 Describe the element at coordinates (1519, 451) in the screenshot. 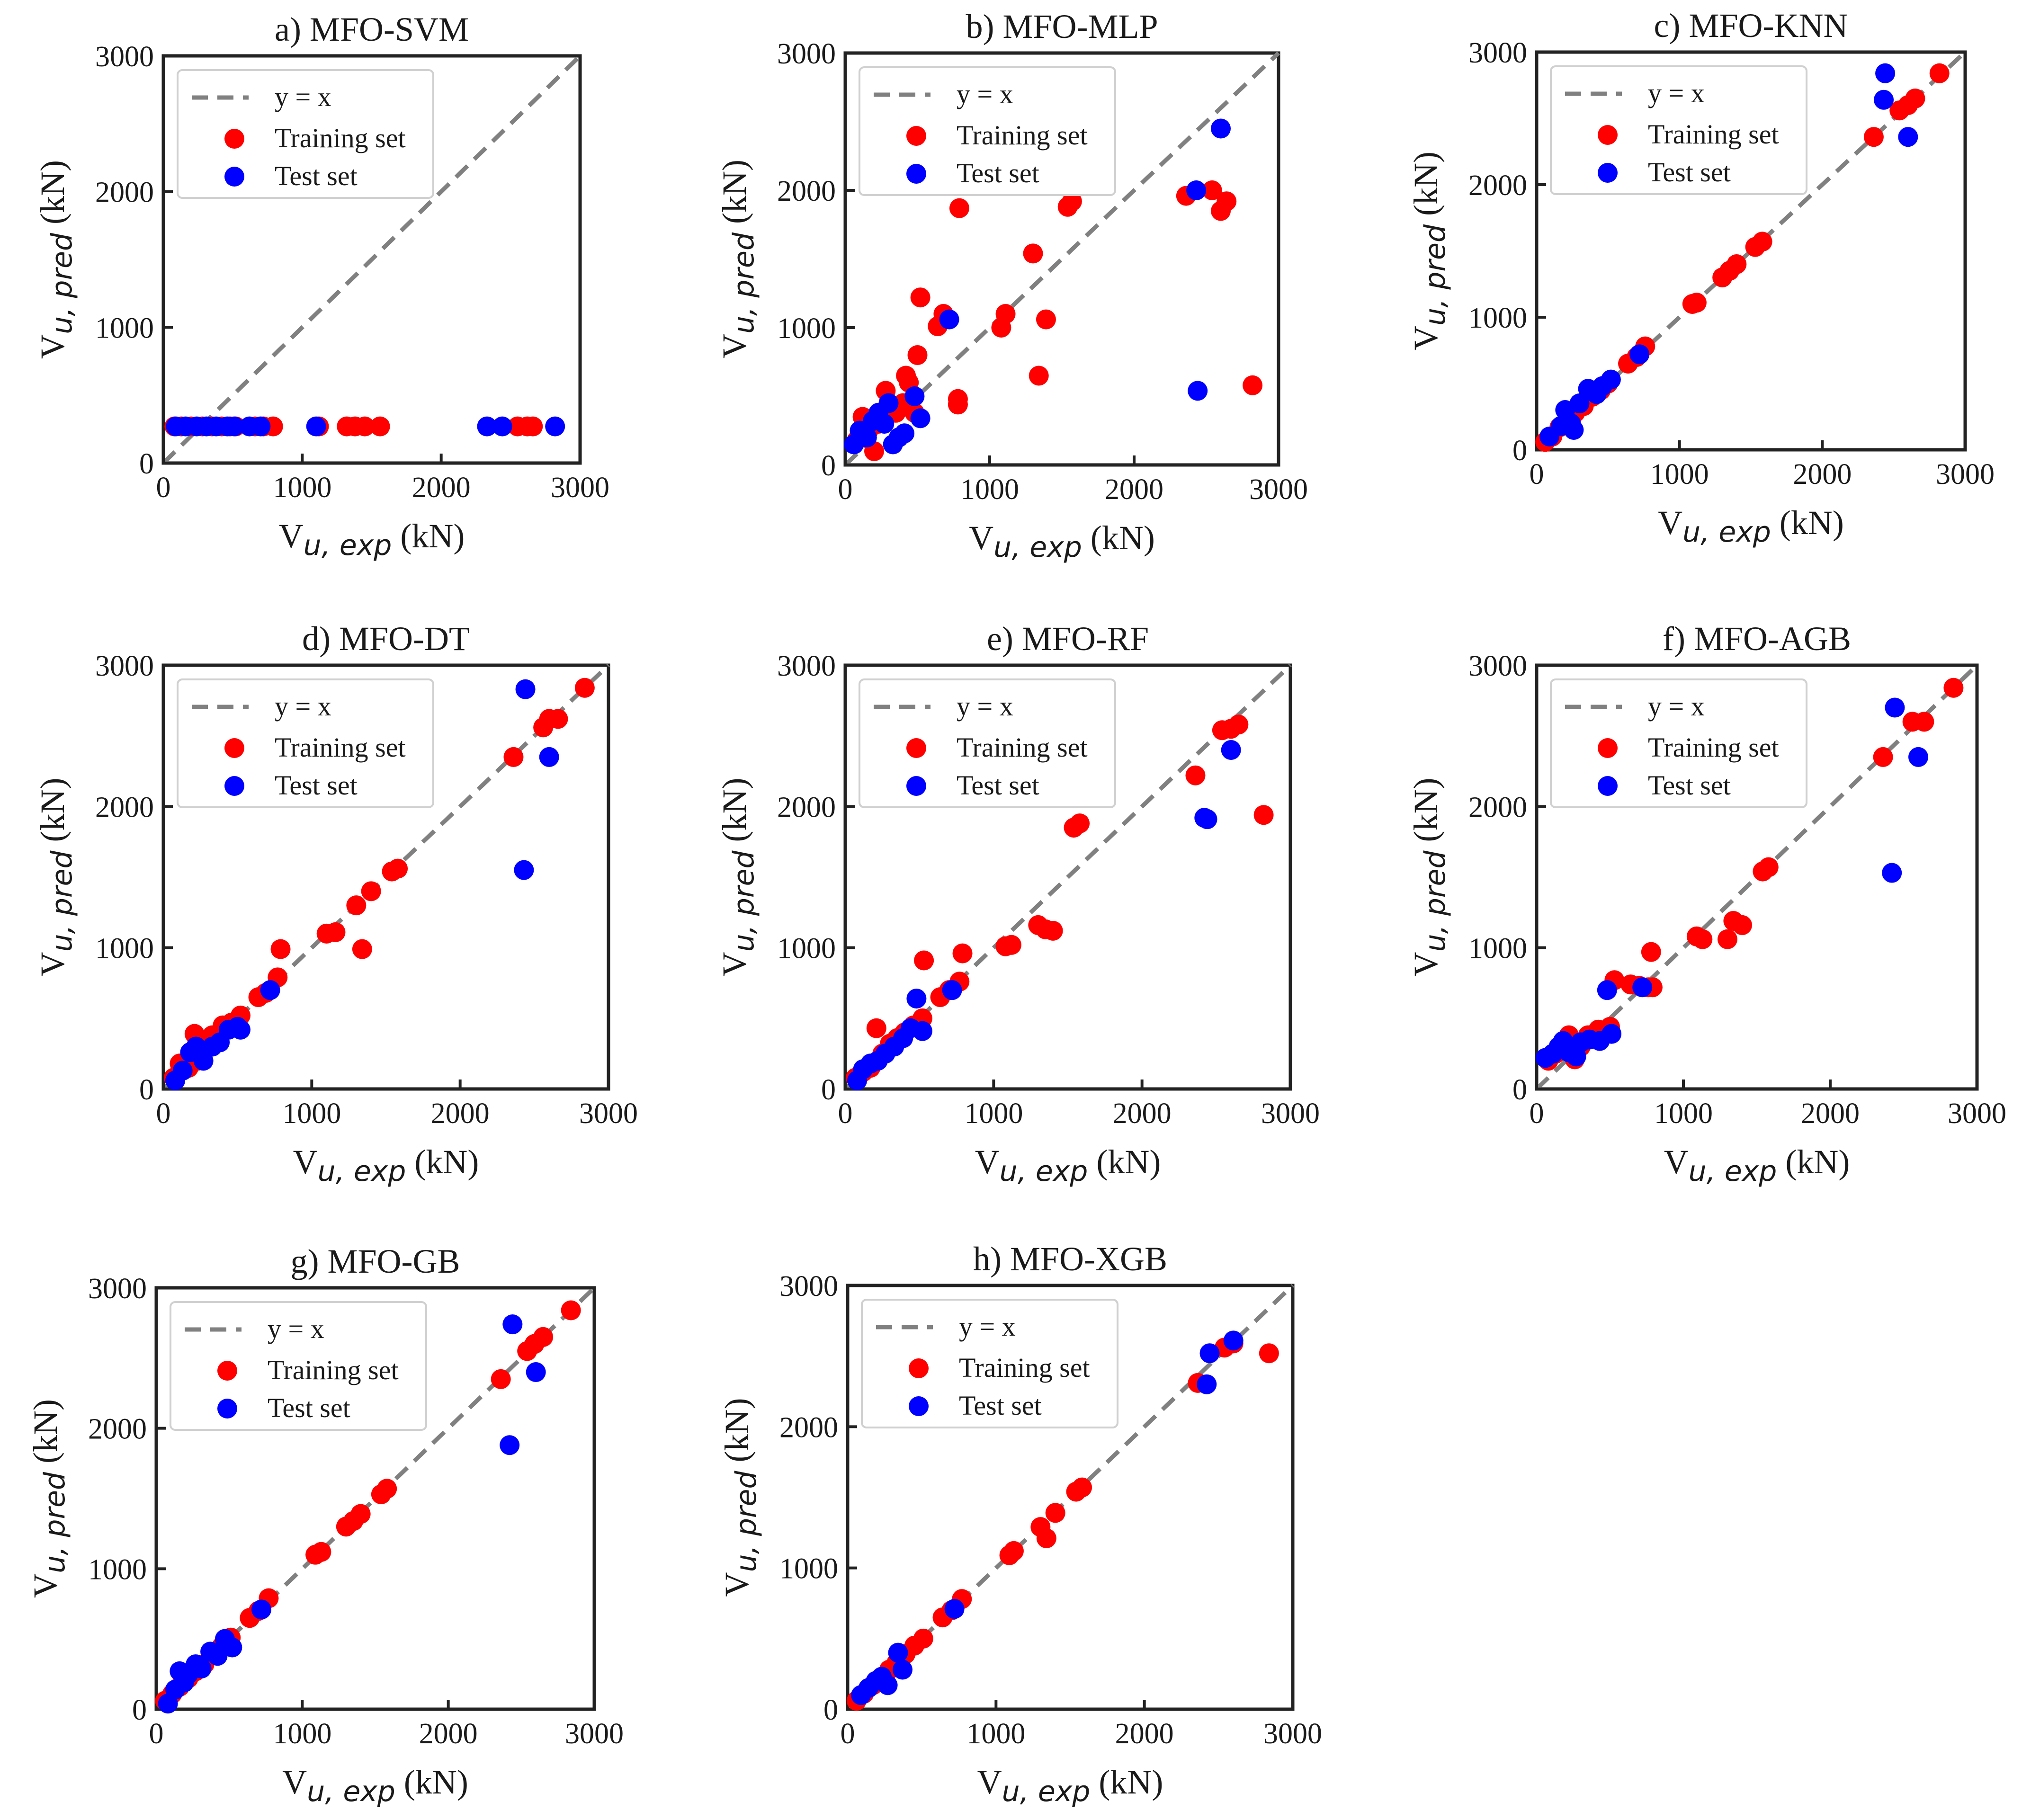

I see `y-tick-label: 0` at that location.